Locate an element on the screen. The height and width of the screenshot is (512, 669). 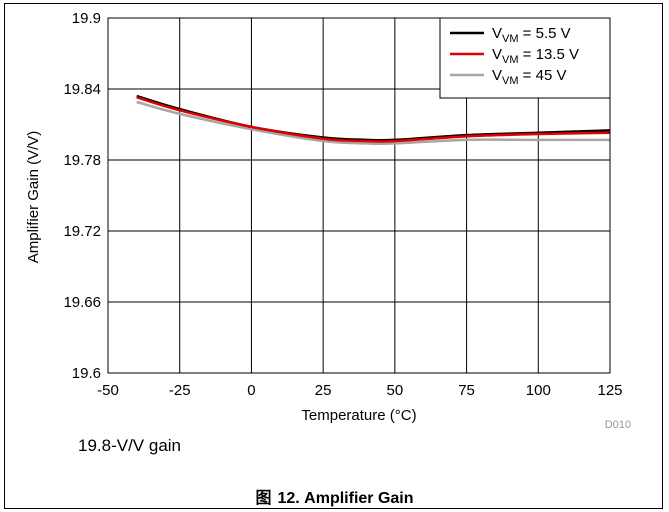
legend-label: VVM = 13.5 V is located at coordinates (535, 56).